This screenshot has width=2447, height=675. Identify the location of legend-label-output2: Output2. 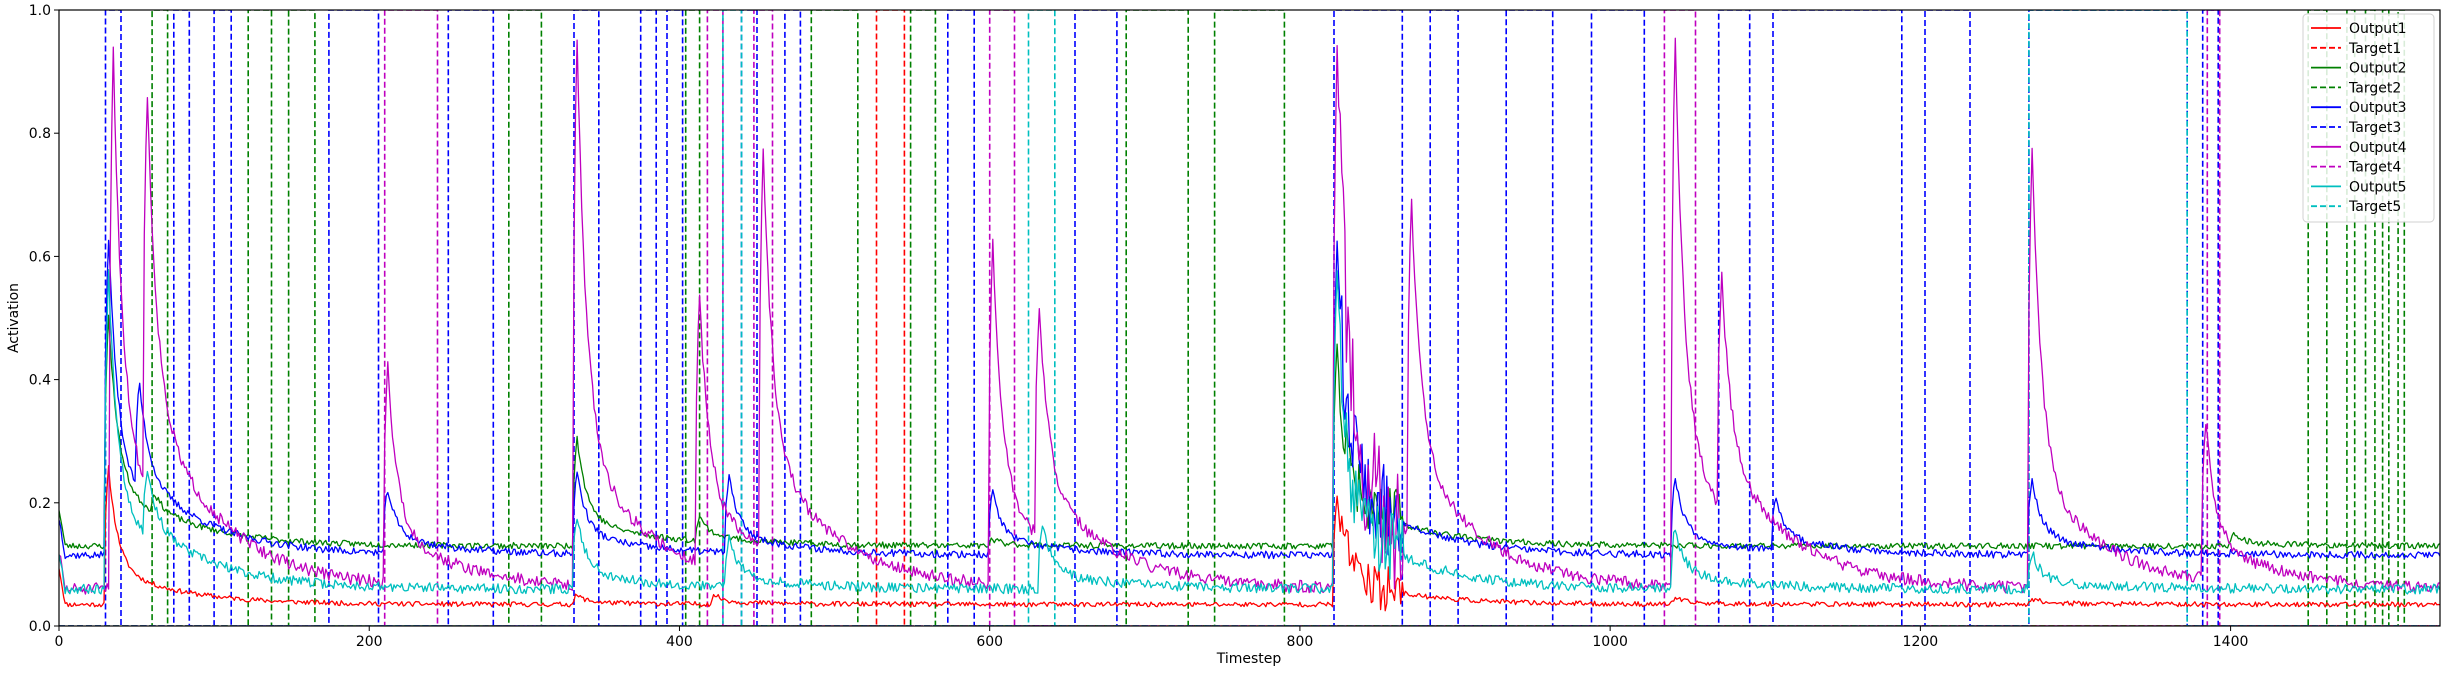
(2378, 69).